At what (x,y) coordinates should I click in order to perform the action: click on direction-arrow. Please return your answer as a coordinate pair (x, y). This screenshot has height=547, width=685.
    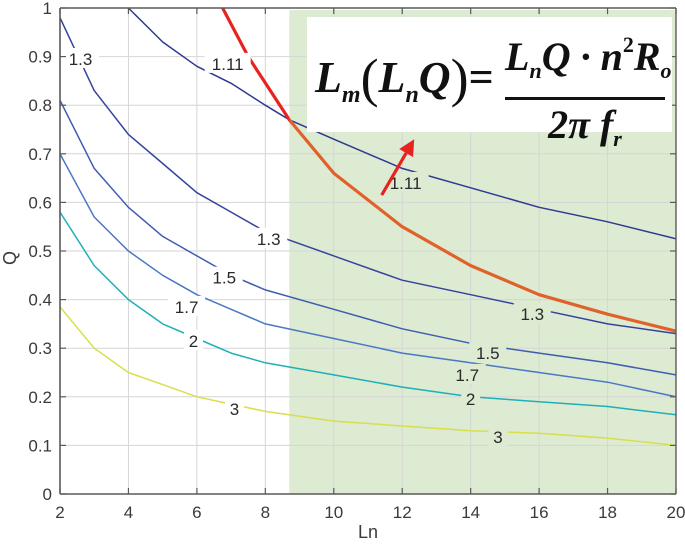
    Looking at the image, I should click on (397, 167).